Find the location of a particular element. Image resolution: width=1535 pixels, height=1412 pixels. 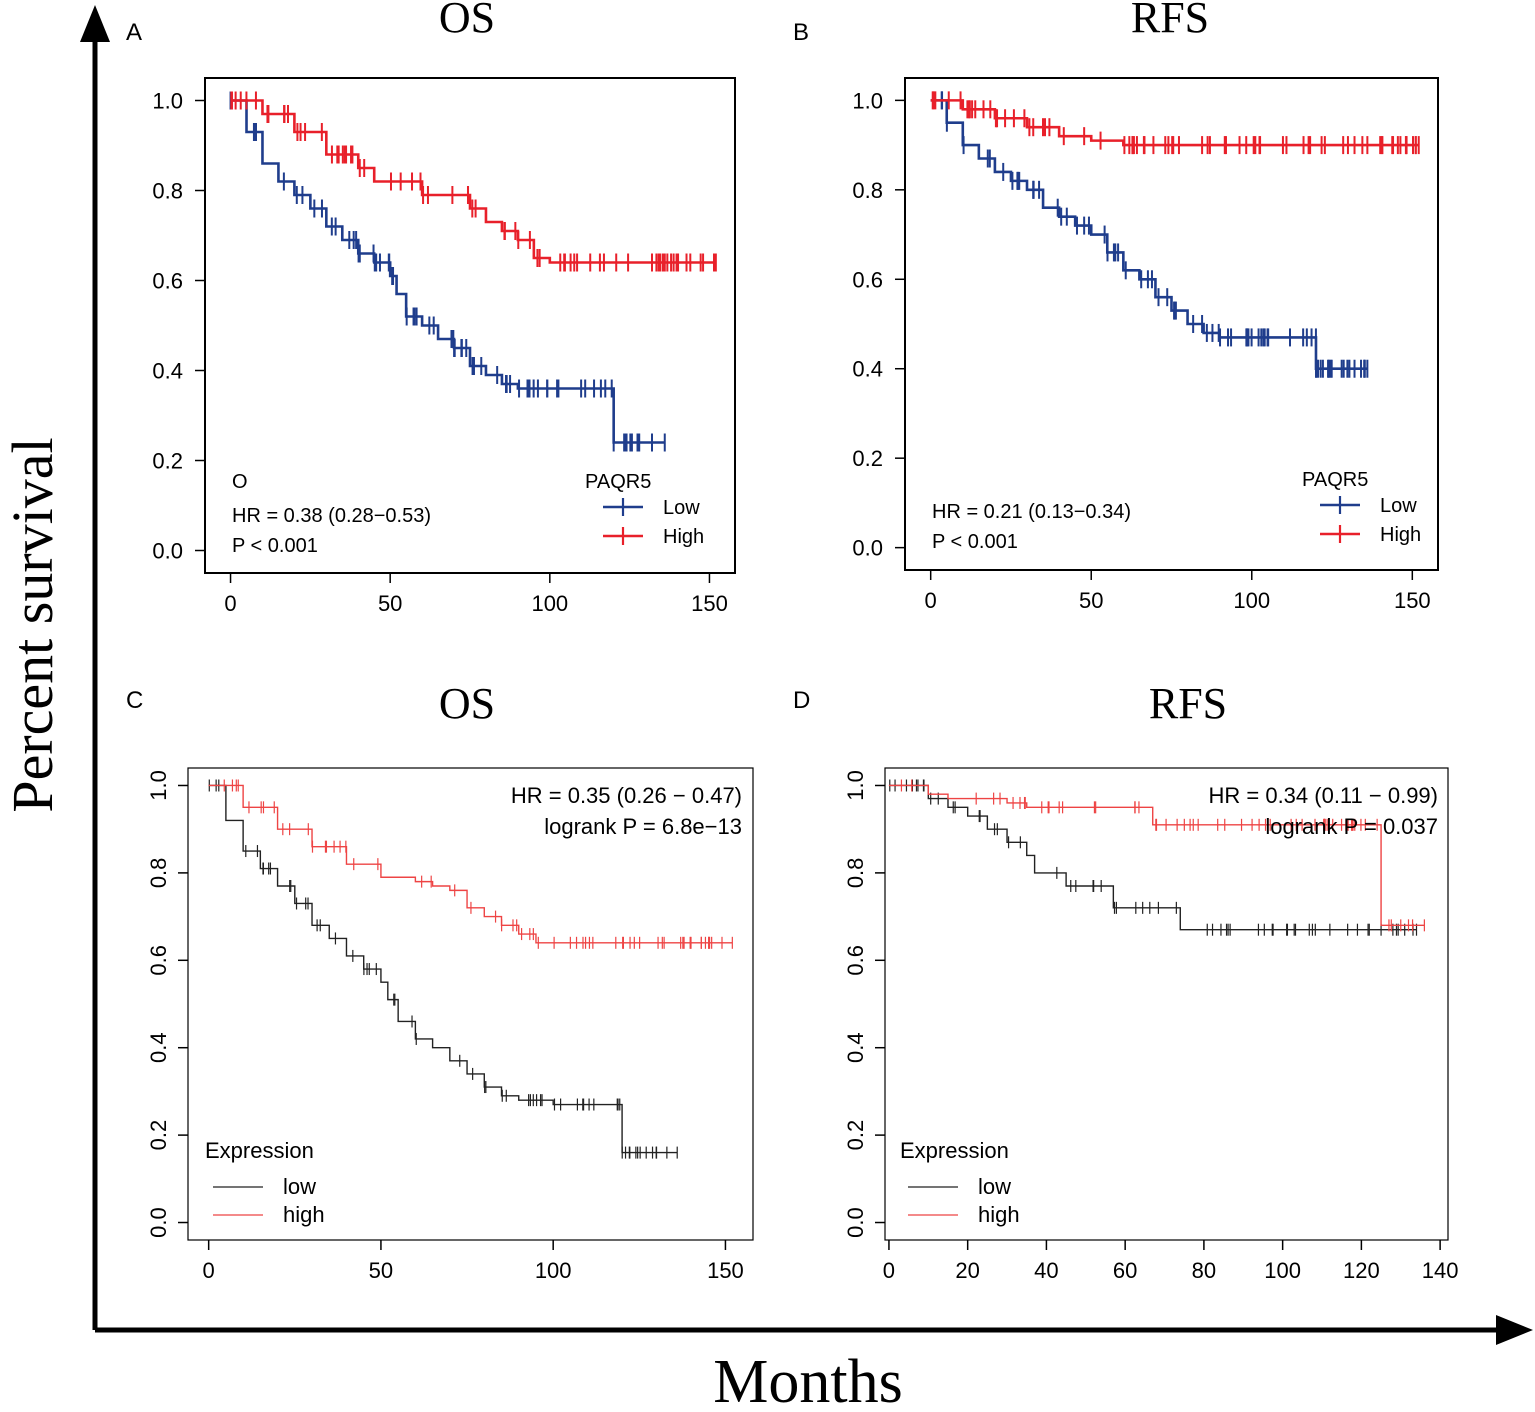

panel-letter: B is located at coordinates (801, 32).